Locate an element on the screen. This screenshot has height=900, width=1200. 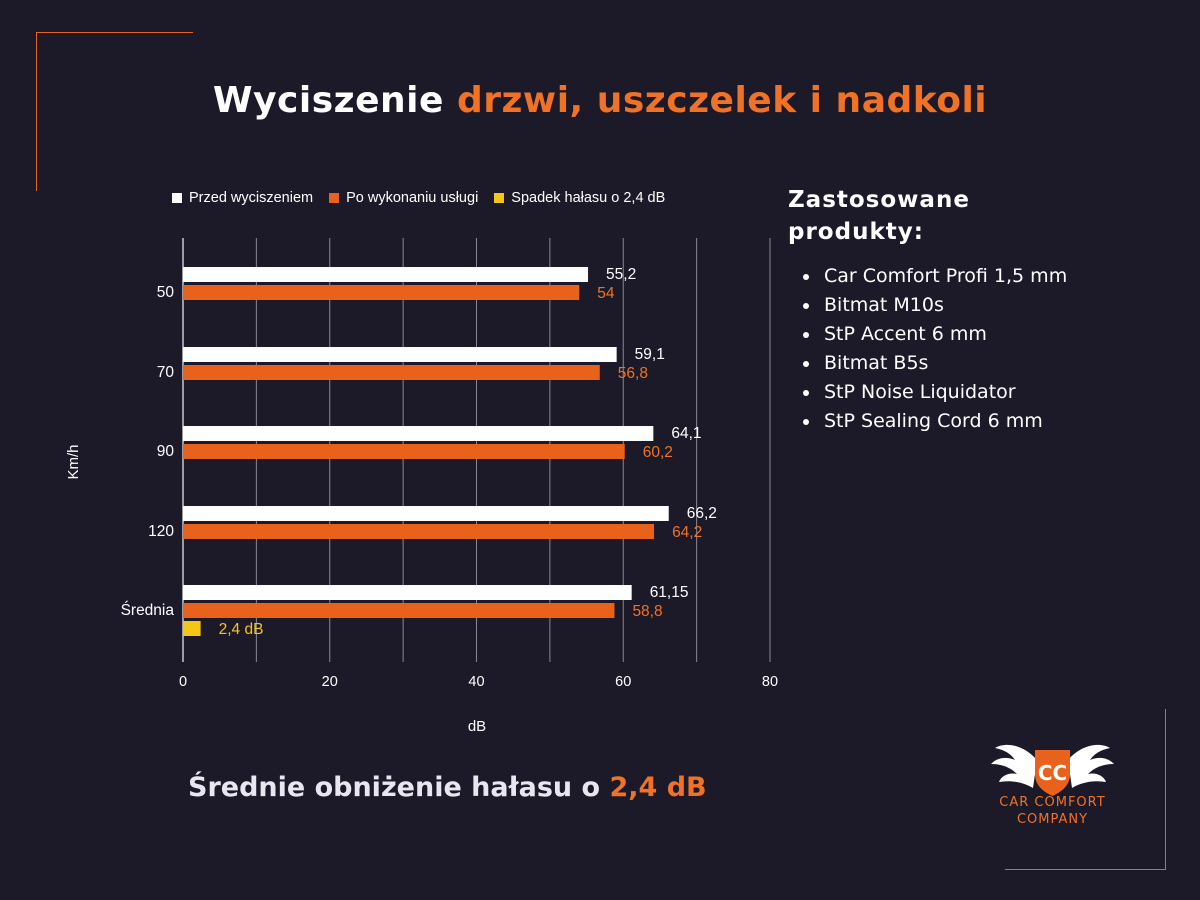
product-item: StP Sealing Cord 6 mm is located at coordinates (933, 421).